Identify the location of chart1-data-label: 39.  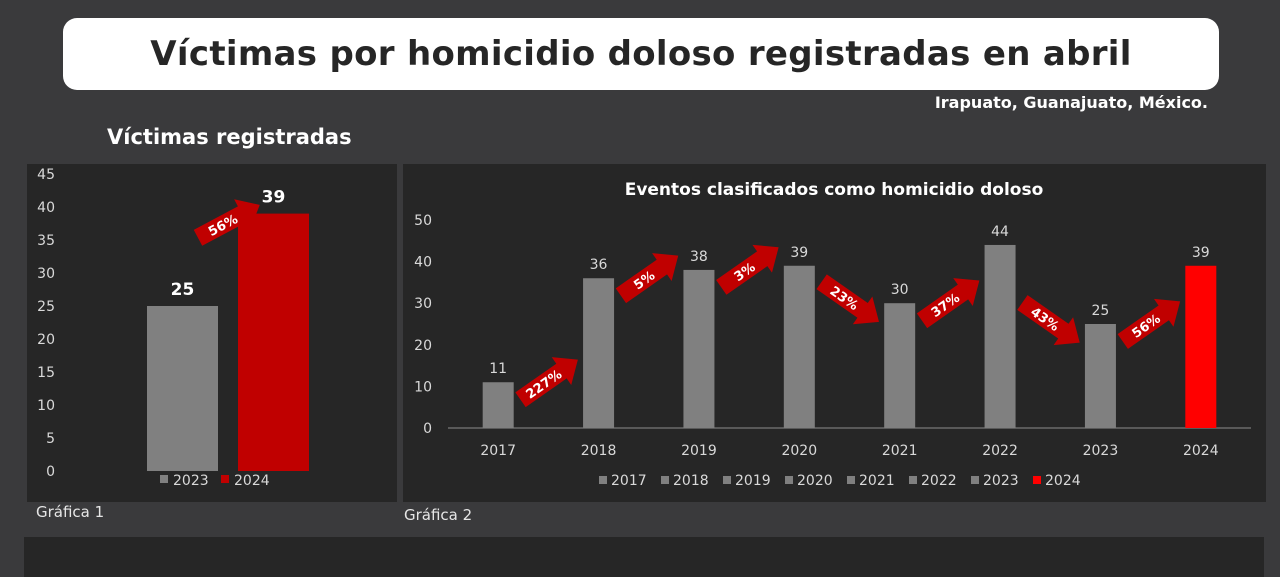
(274, 198).